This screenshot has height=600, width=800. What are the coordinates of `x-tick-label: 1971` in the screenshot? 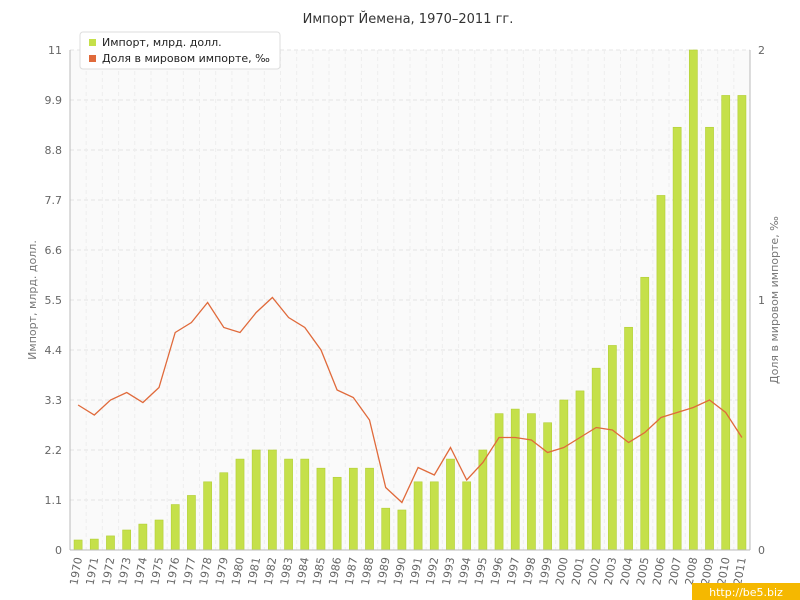 It's located at (93, 571).